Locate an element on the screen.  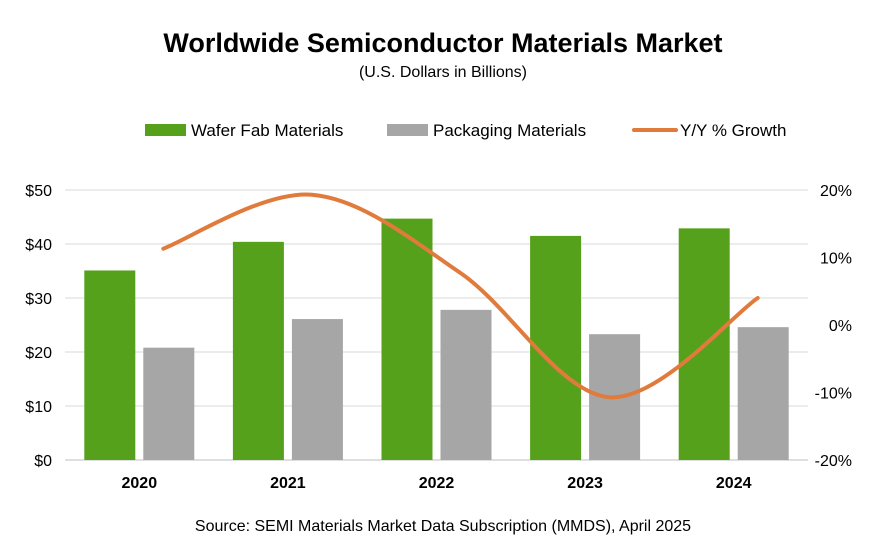
y-tick-label: $10 is located at coordinates (38, 407).